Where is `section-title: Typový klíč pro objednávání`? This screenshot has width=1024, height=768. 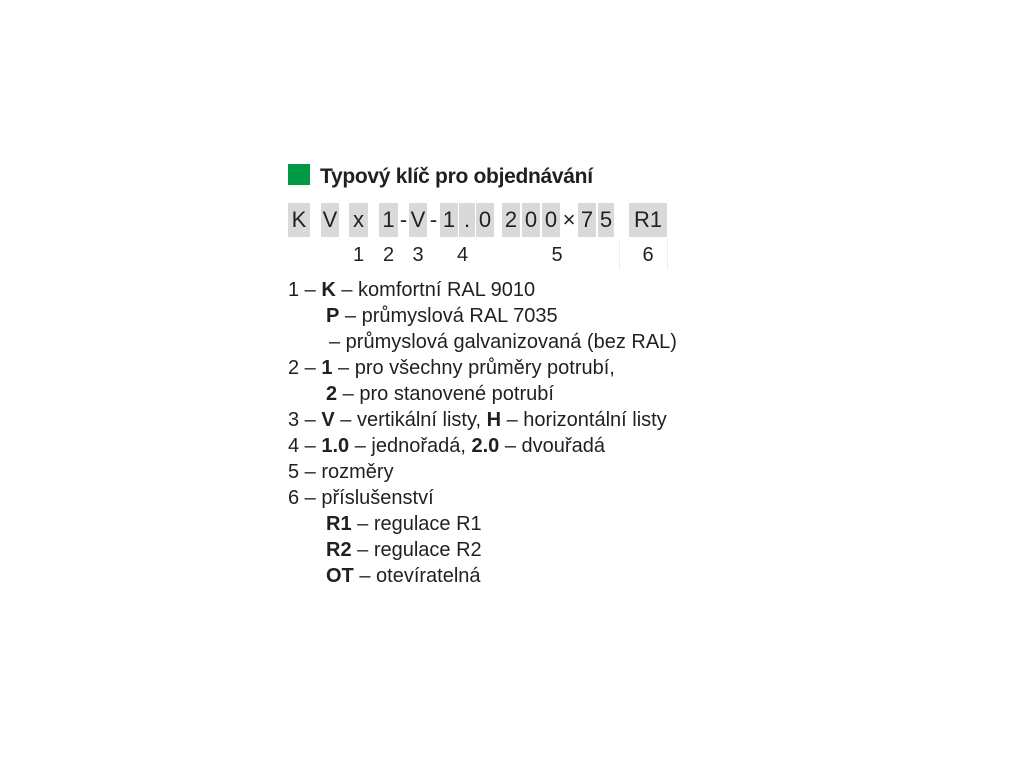
section-title: Typový klíč pro objednávání is located at coordinates (456, 176).